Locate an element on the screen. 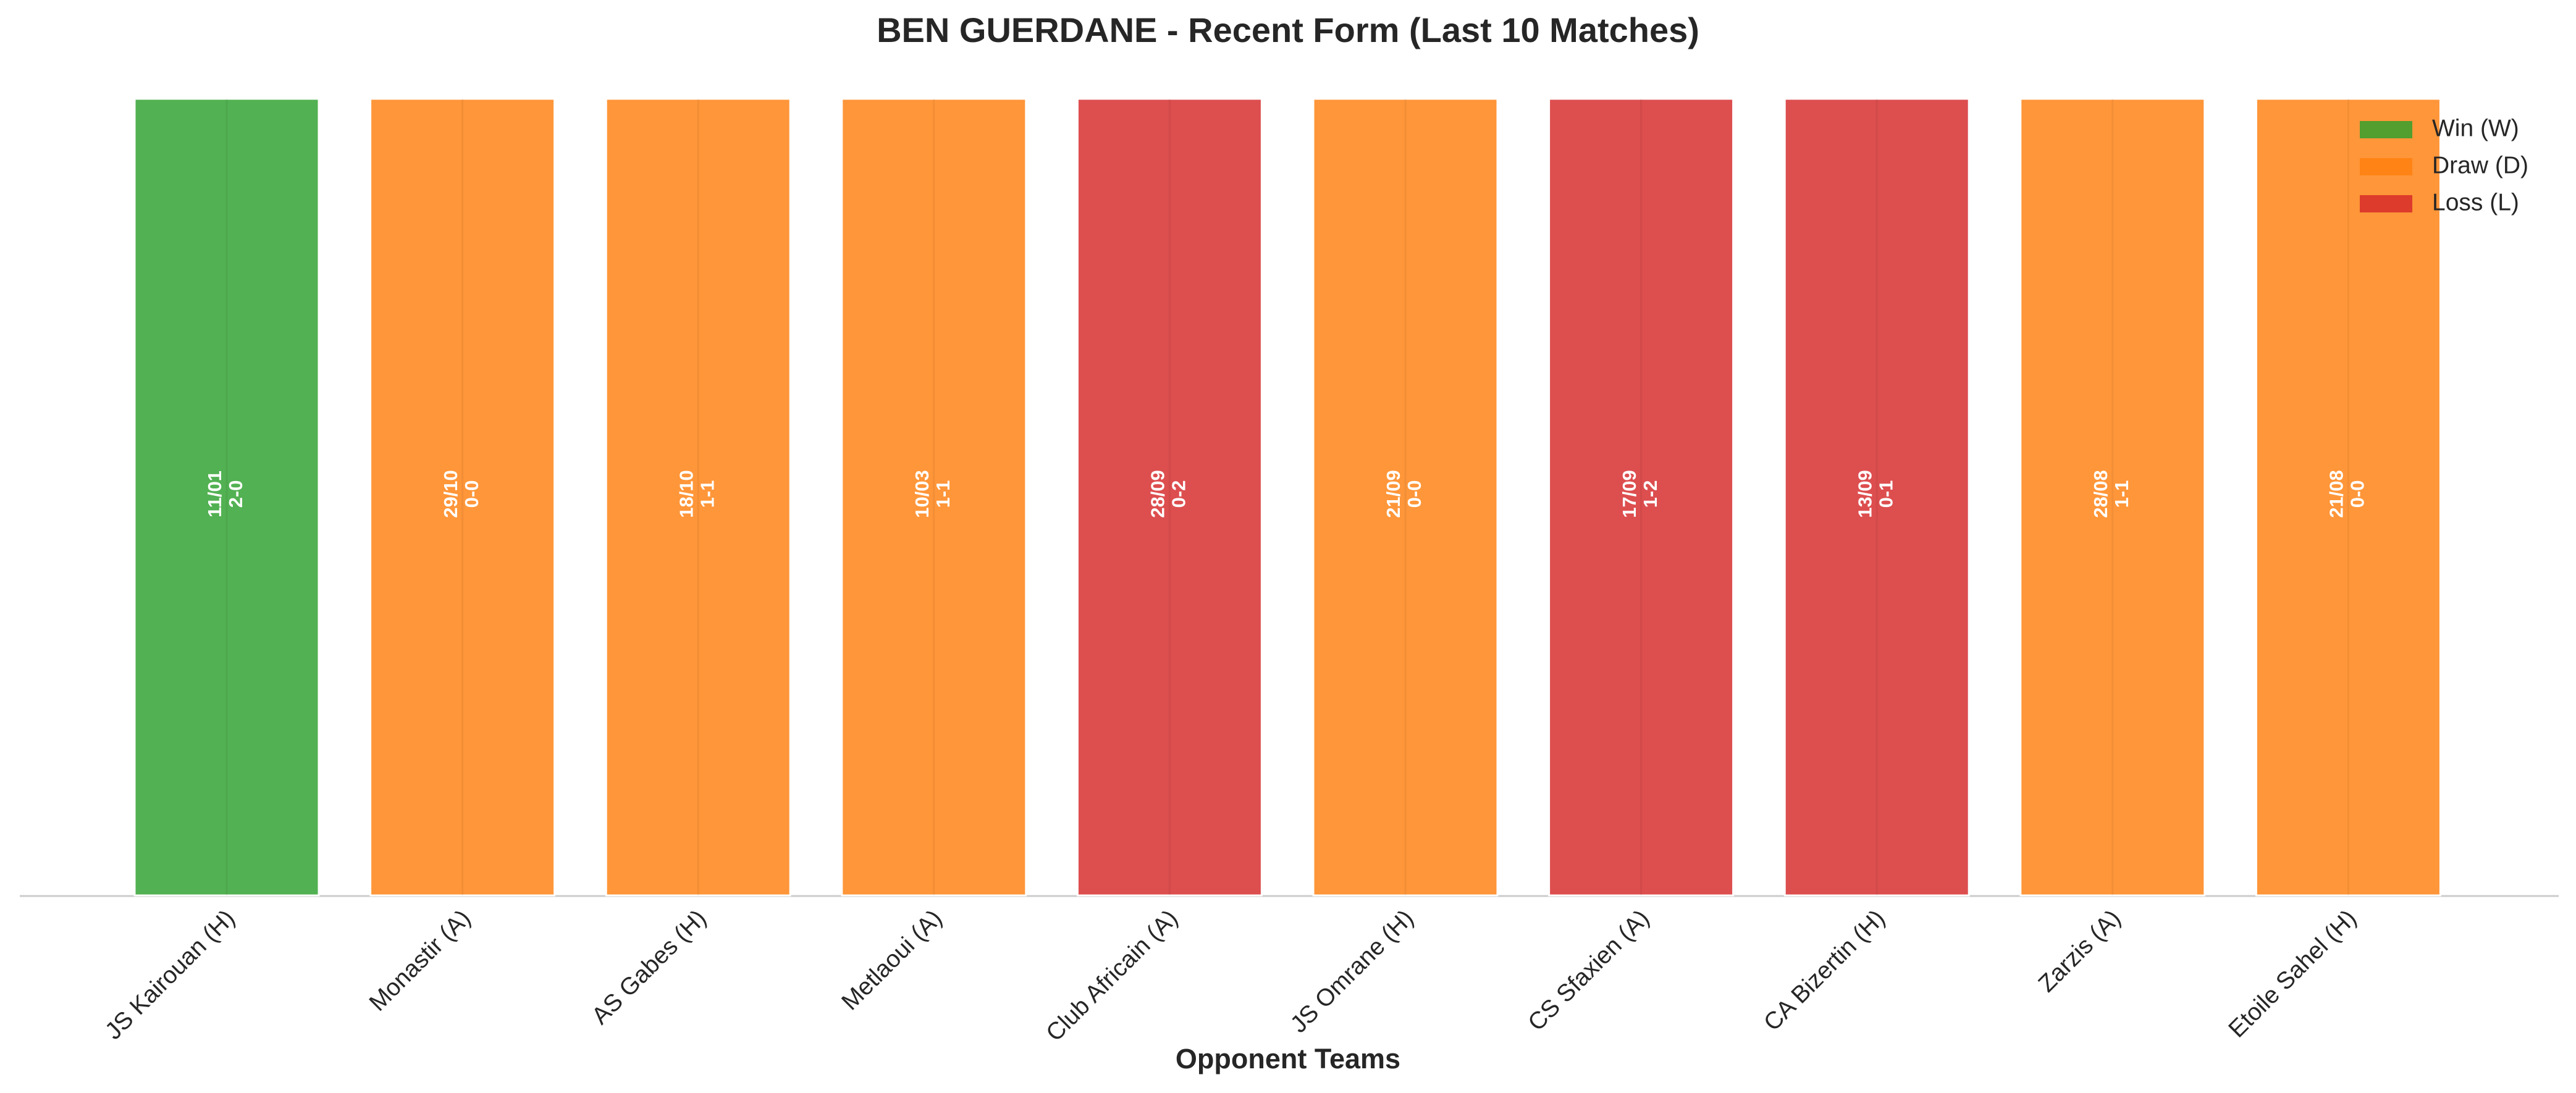 The width and height of the screenshot is (2576, 1093). x-tick-label: Etoile Sahel (H) is located at coordinates (2293, 974).